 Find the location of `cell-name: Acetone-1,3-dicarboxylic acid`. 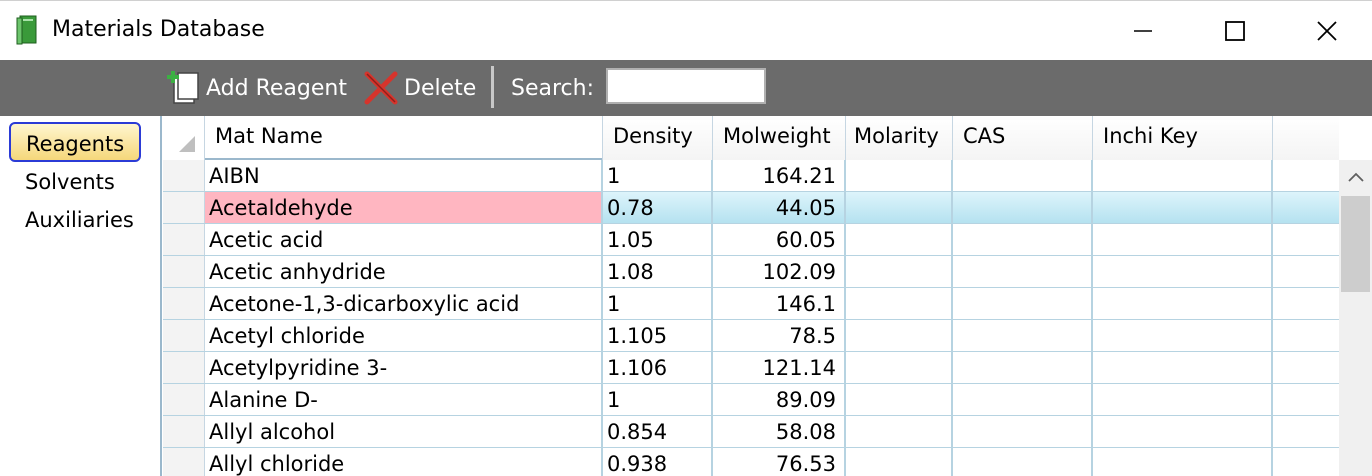

cell-name: Acetone-1,3-dicarboxylic acid is located at coordinates (404, 303).